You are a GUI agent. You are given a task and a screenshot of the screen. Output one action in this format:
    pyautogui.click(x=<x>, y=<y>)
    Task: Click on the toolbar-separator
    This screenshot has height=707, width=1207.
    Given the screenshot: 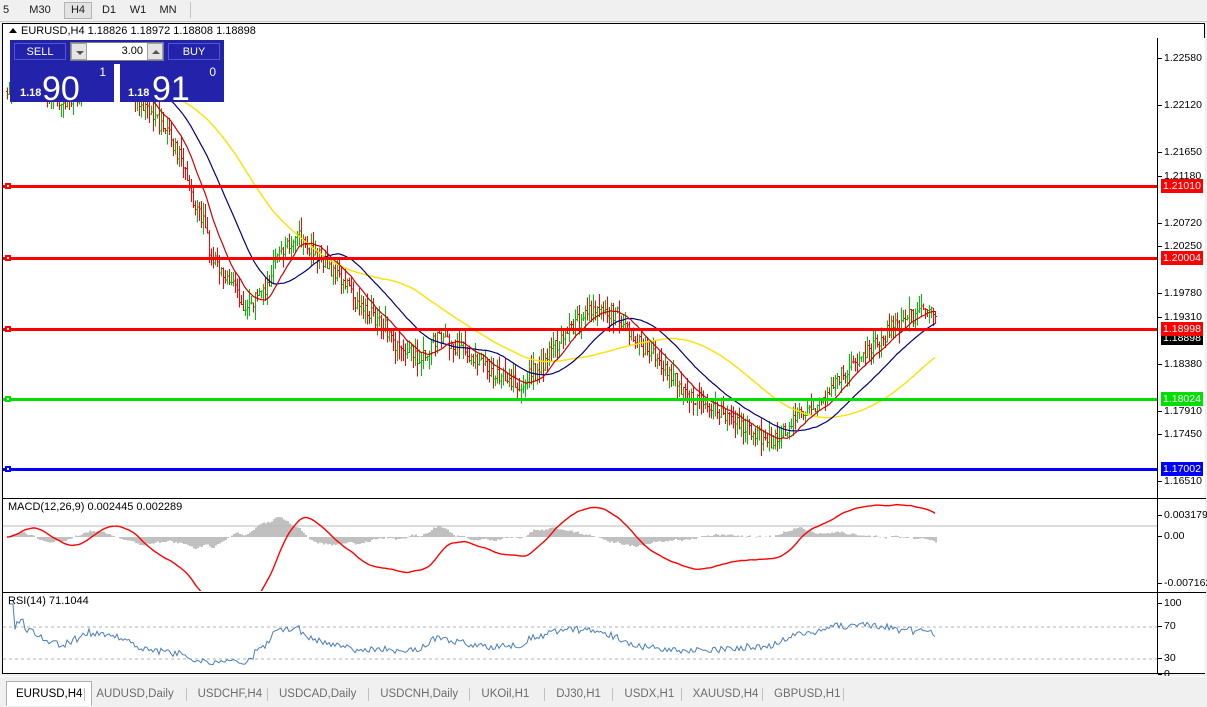 What is the action you would take?
    pyautogui.click(x=190, y=10)
    